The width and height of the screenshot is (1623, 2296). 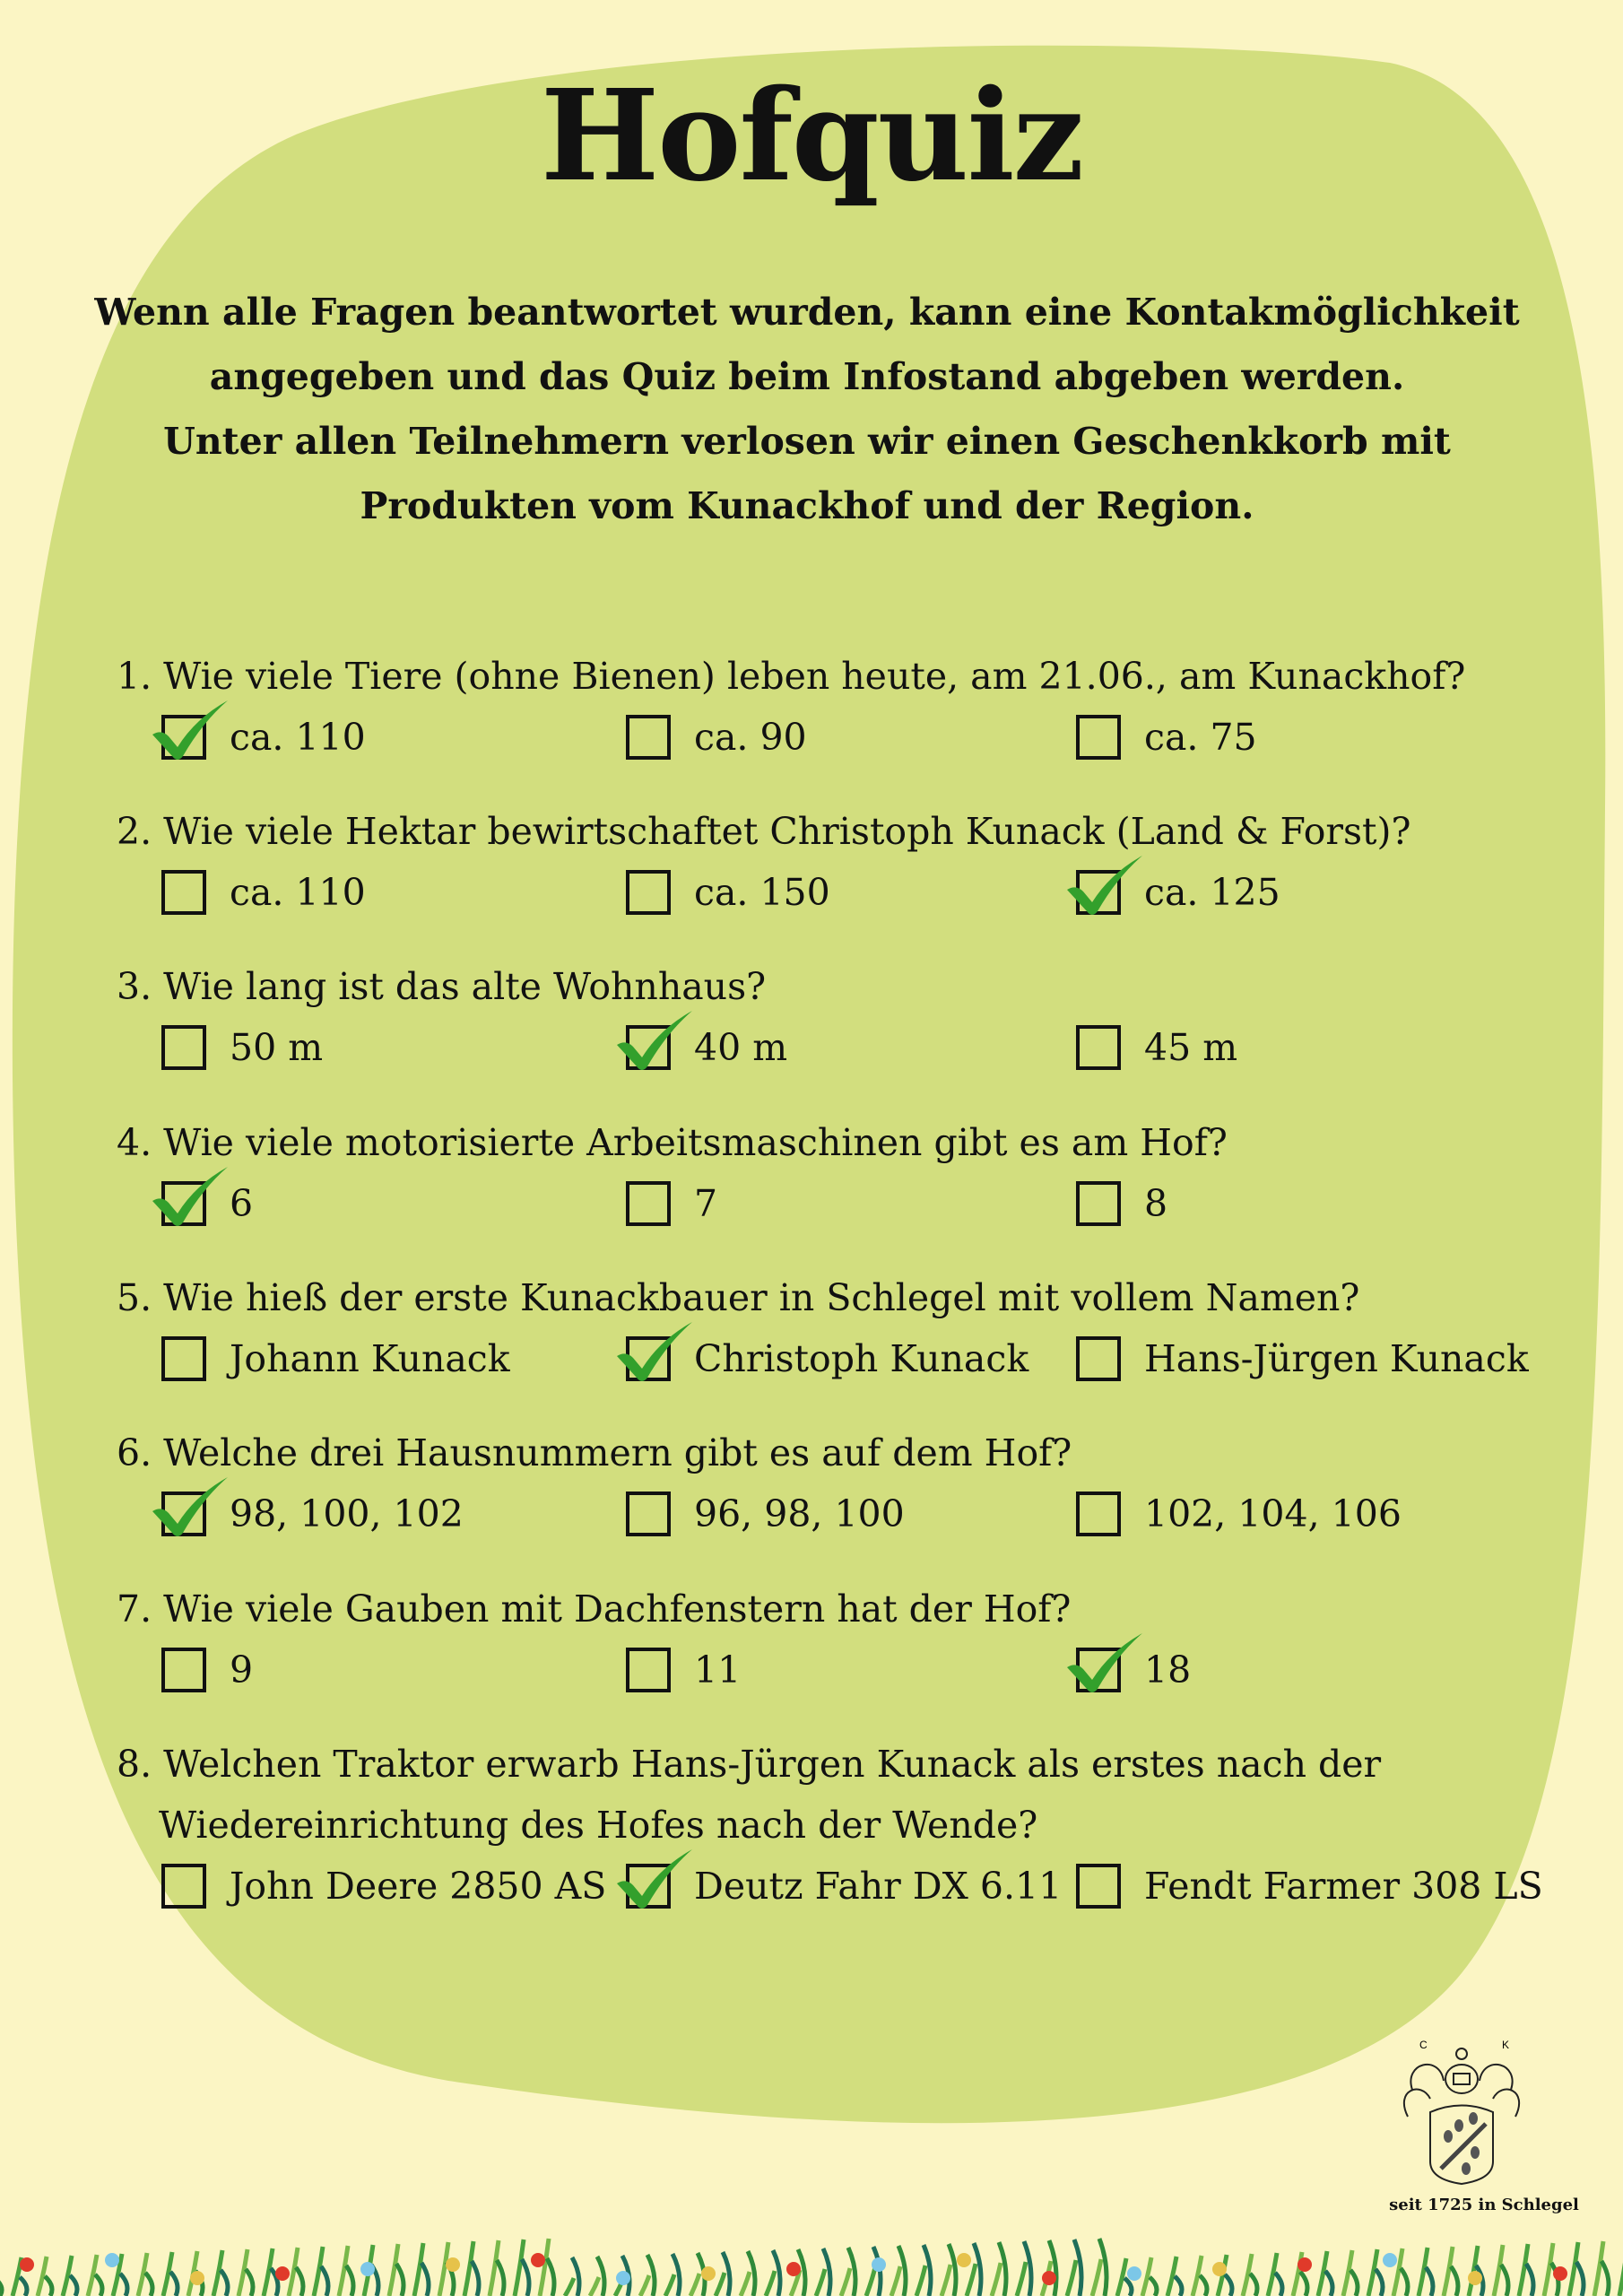 I want to click on answer-label: 6, so click(x=242, y=1203).